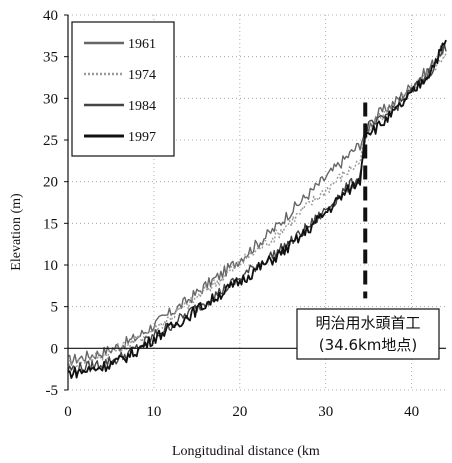 The image size is (452, 463). I want to click on legend-label-1997: 1997, so click(142, 137).